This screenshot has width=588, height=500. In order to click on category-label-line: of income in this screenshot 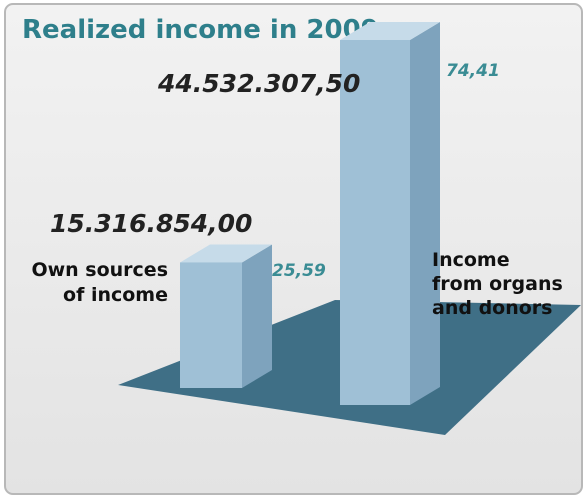, I will do `click(115, 295)`.